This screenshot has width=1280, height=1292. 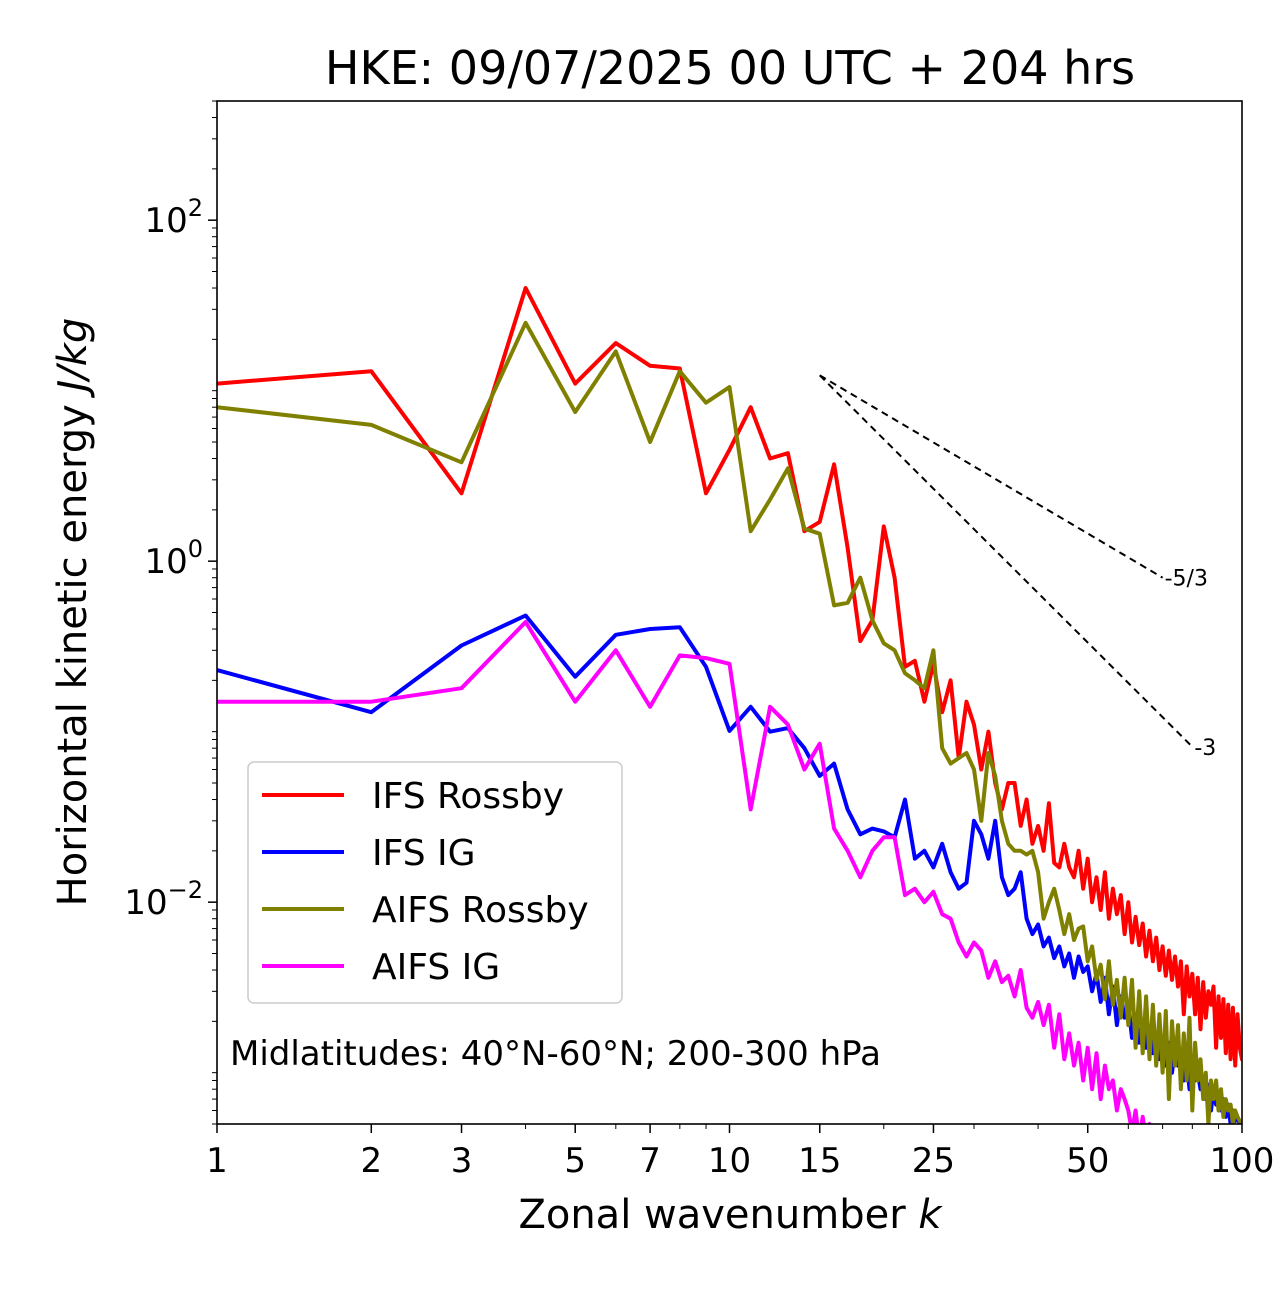 I want to click on region-annotation: Midlatitudes: 40°N-60°N; 200-300 hPa, so click(x=555, y=1054).